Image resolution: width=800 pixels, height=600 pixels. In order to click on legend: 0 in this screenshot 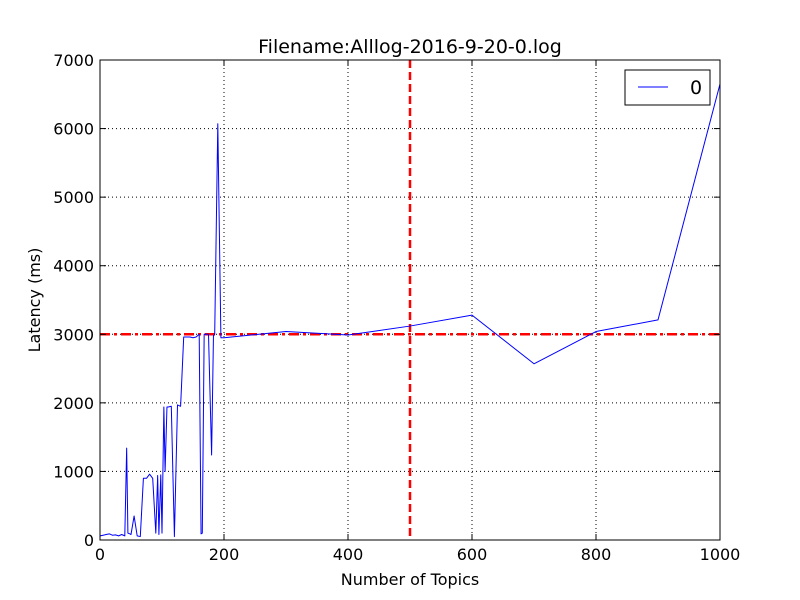, I will do `click(667, 87)`.